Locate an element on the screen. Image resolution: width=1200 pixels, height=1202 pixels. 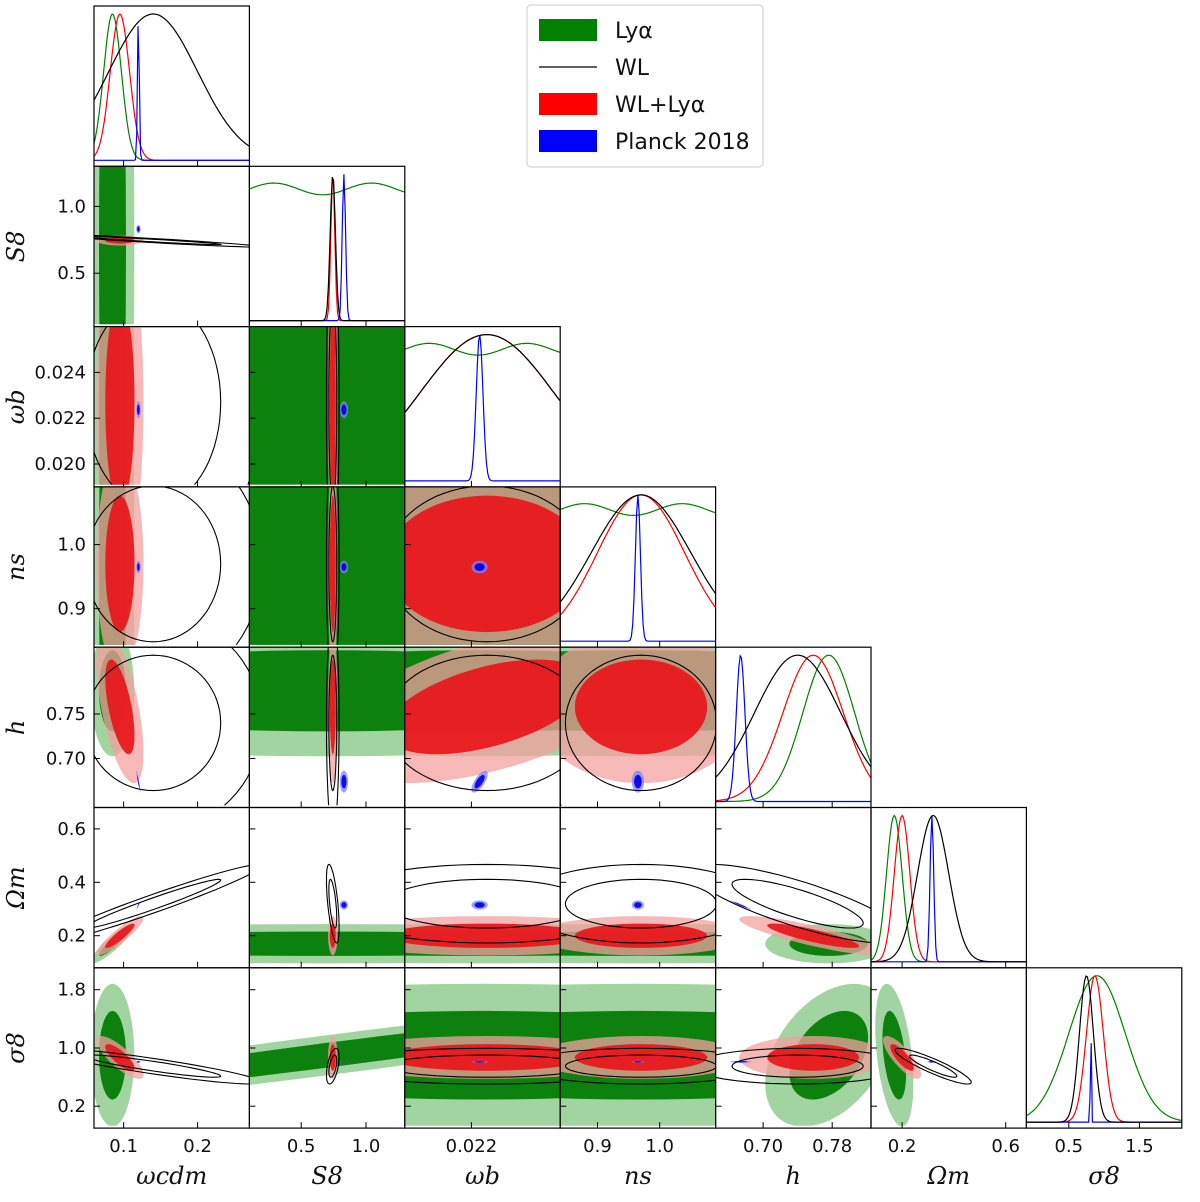
x-tick-label: 0.9 is located at coordinates (597, 1146).